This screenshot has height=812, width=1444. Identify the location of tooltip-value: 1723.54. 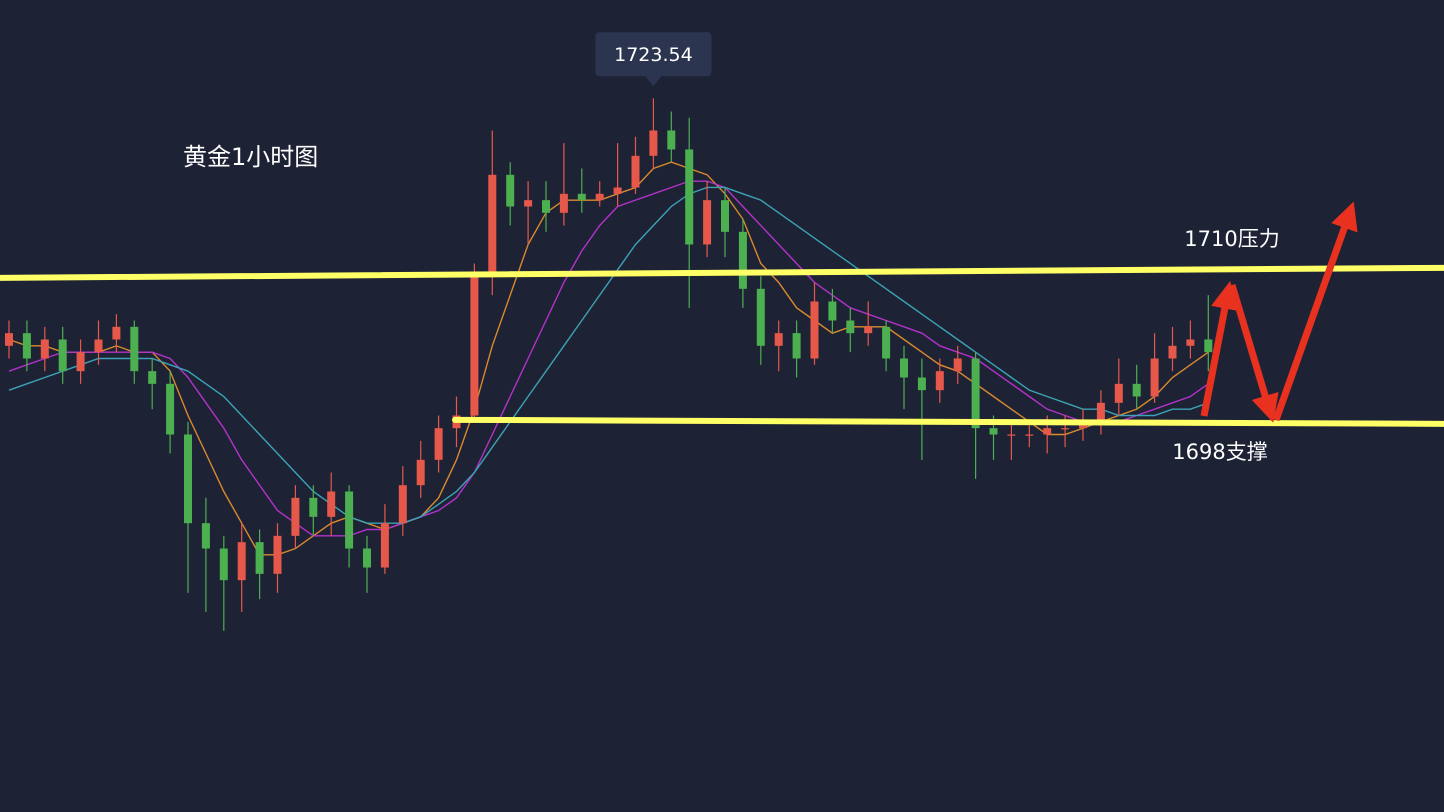
(653, 55).